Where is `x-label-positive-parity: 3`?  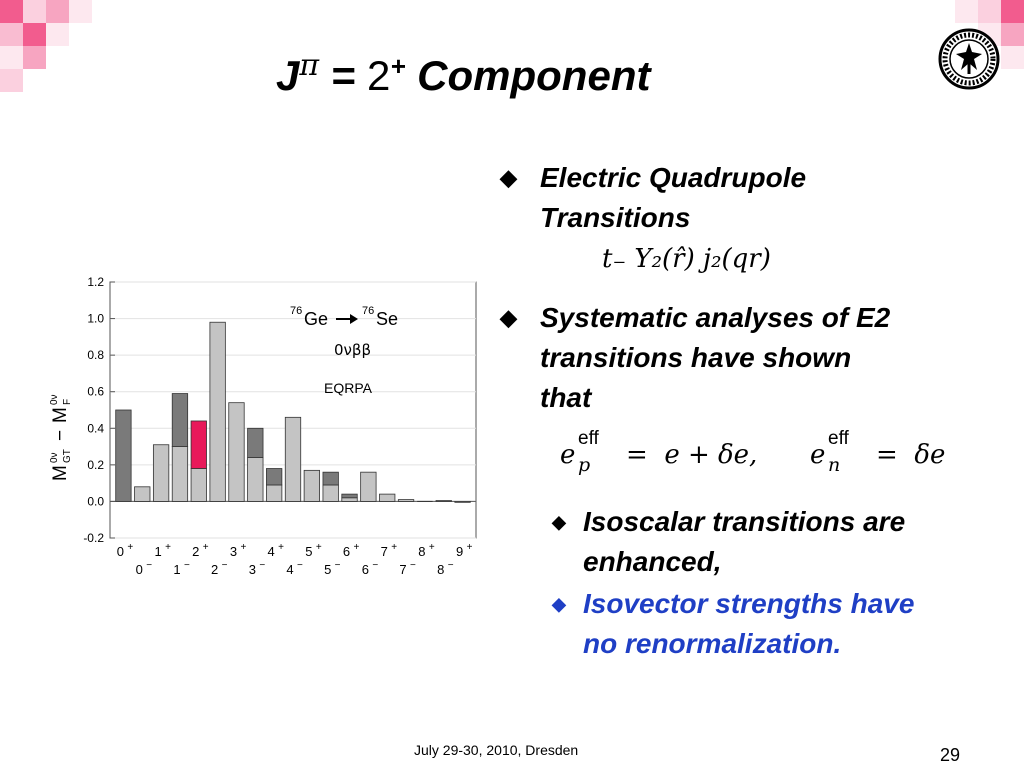 x-label-positive-parity: 3 is located at coordinates (233, 551).